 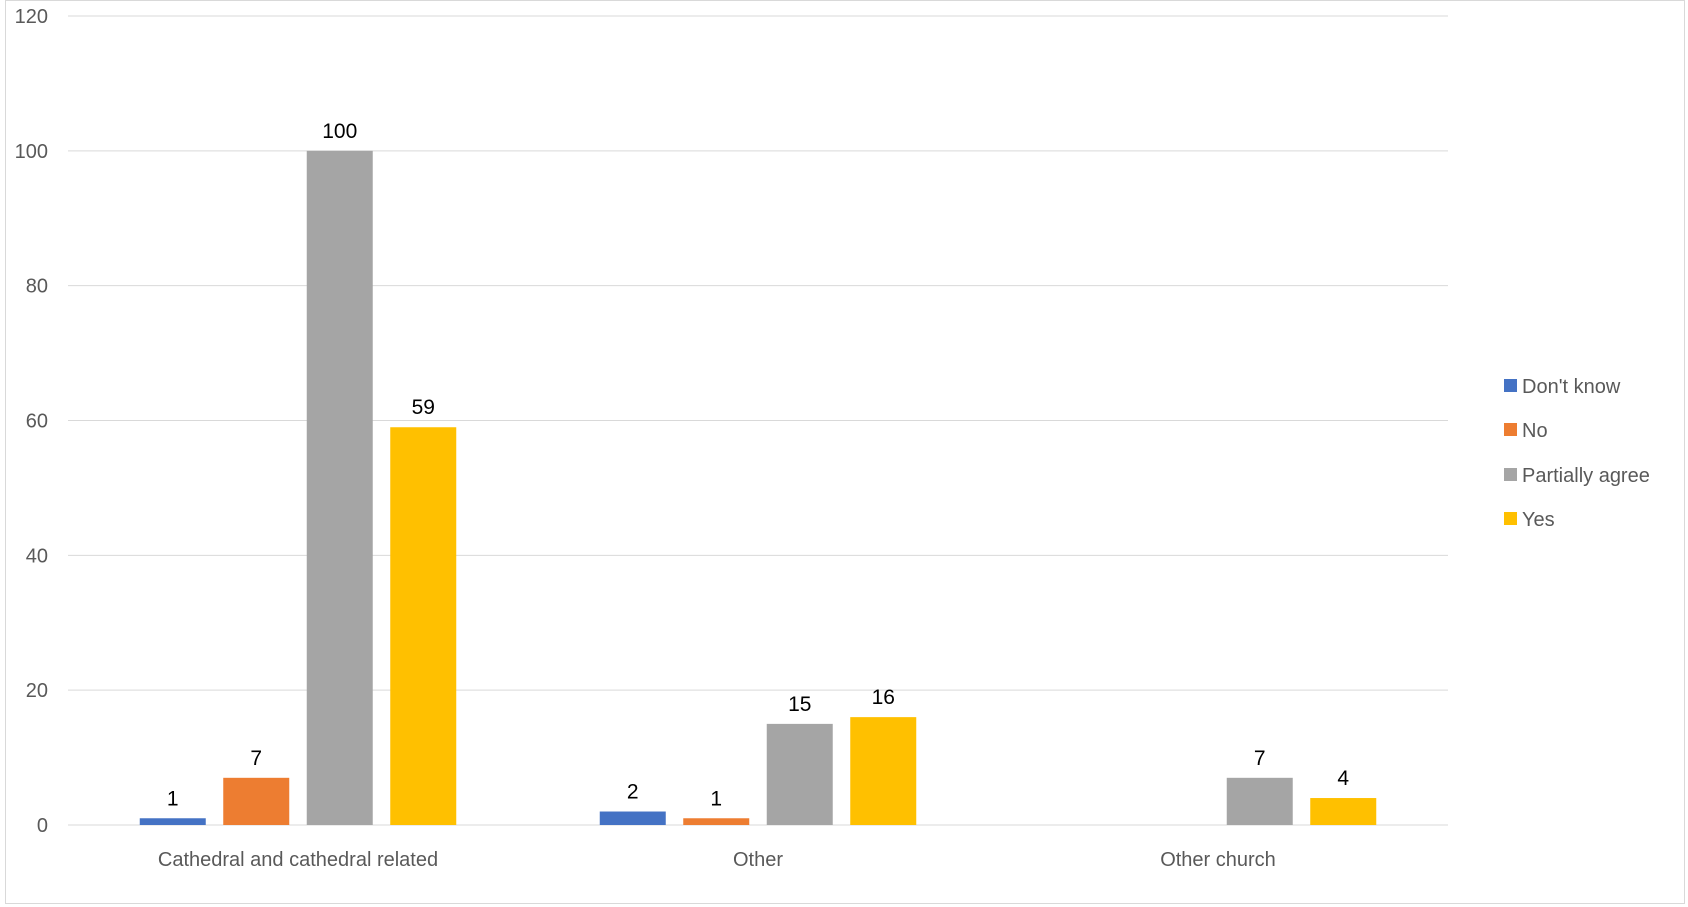 What do you see at coordinates (1538, 520) in the screenshot?
I see `legend-label: Yes` at bounding box center [1538, 520].